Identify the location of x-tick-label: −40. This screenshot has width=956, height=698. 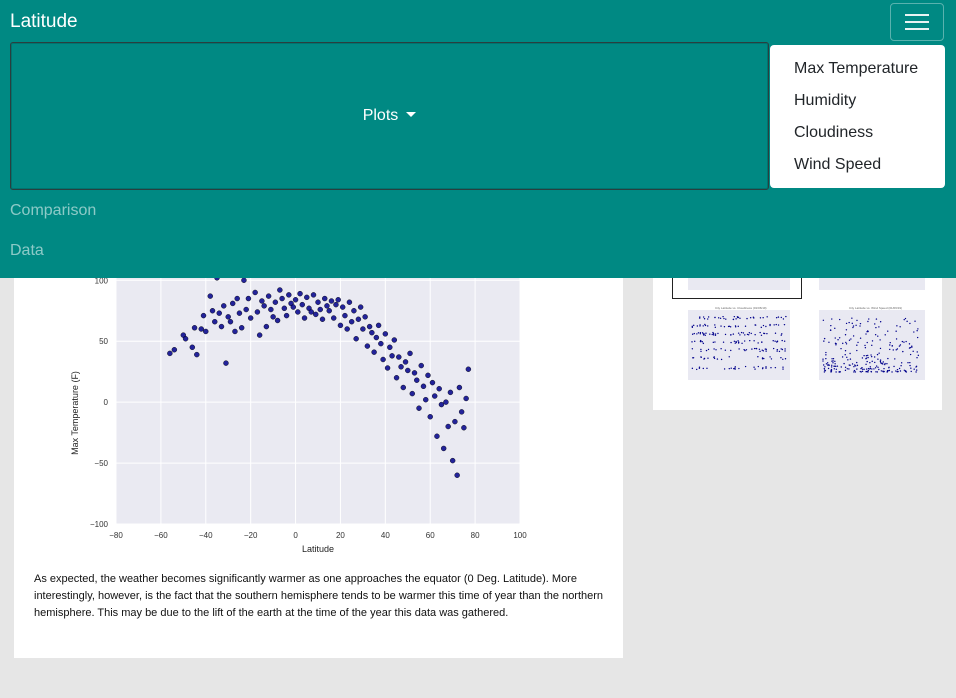
(206, 535).